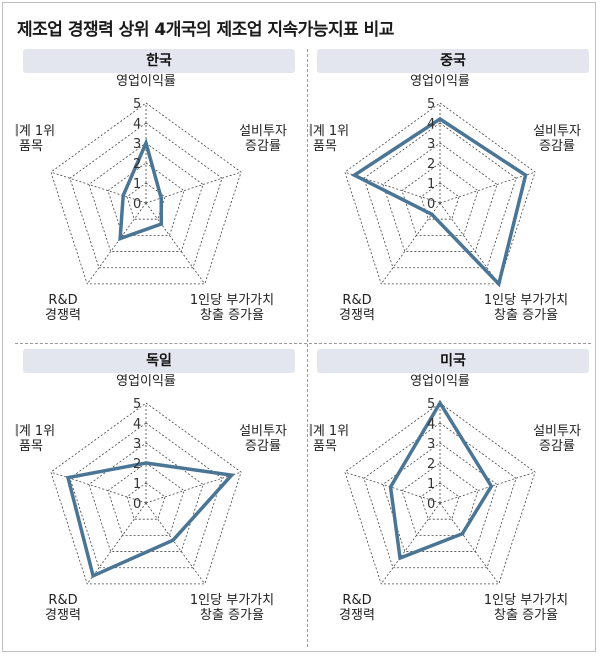 The height and width of the screenshot is (656, 600). I want to click on axis-label: 경쟁력, so click(63, 315).